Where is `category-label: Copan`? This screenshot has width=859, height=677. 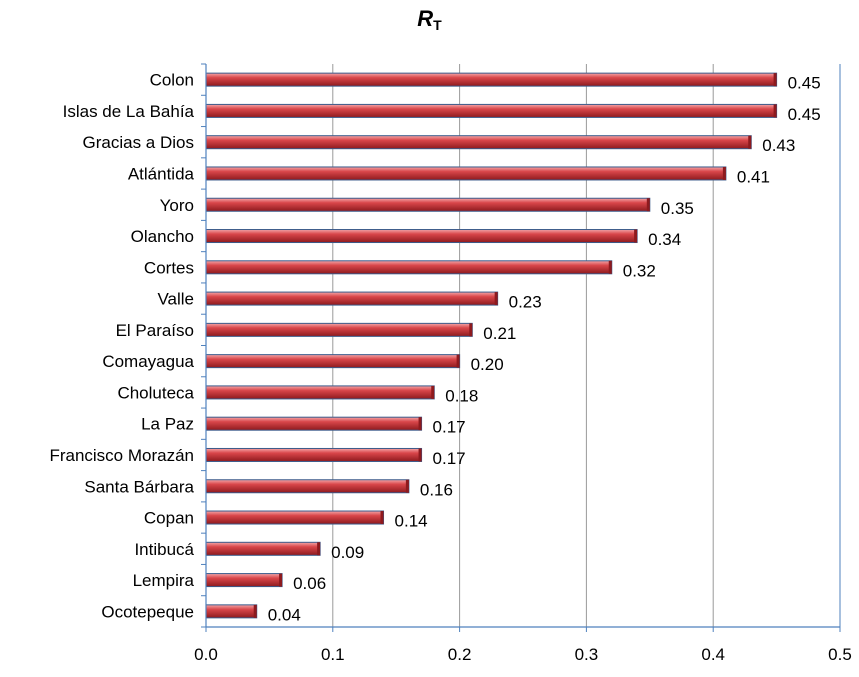
category-label: Copan is located at coordinates (169, 518).